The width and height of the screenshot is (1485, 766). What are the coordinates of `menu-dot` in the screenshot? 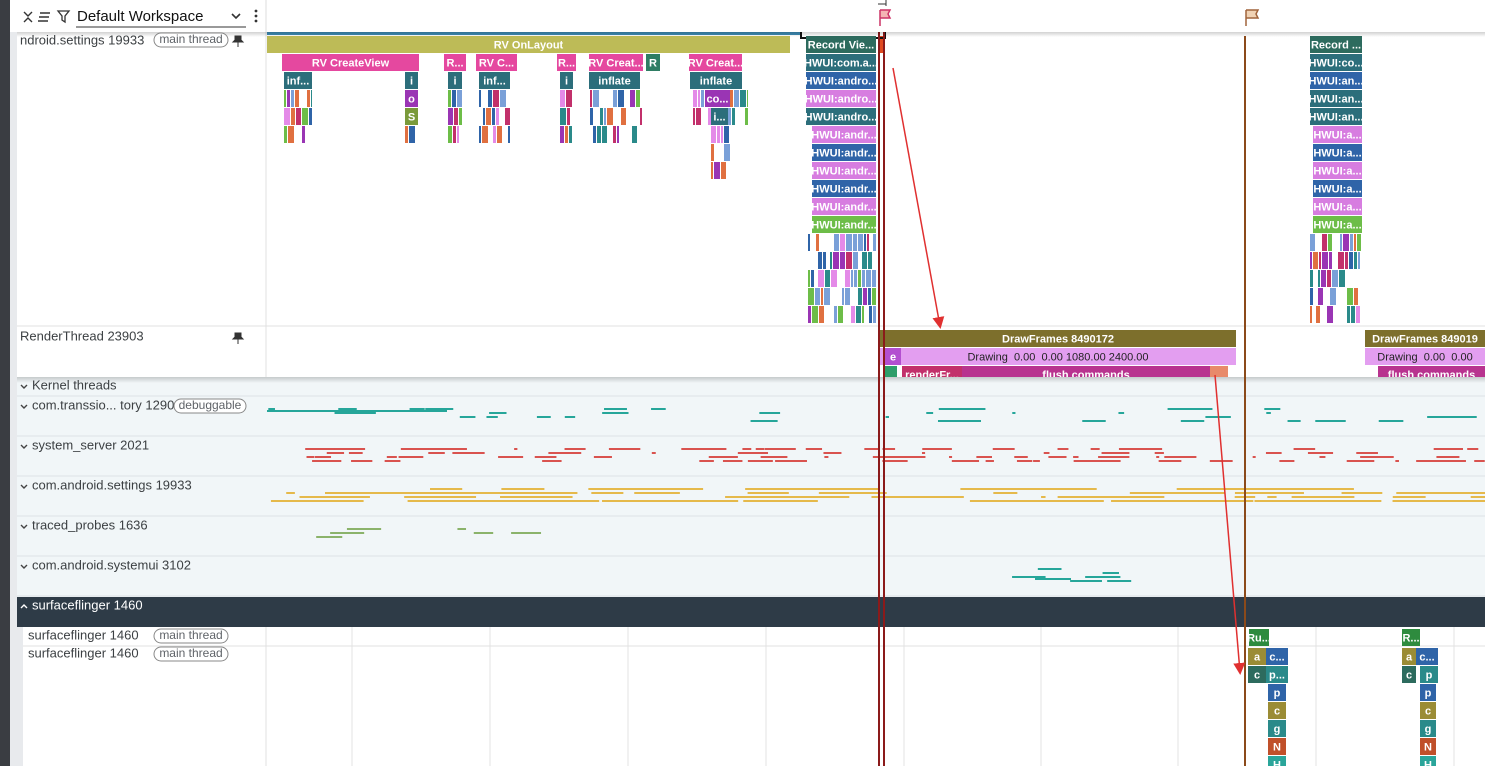 It's located at (256, 11).